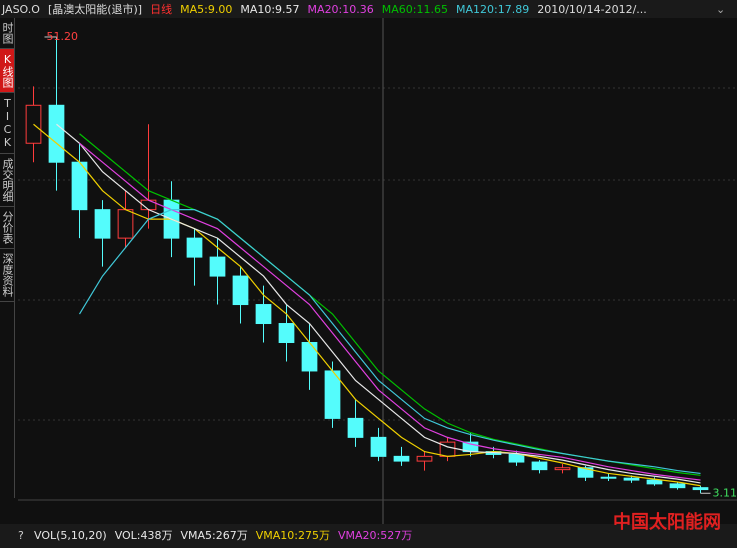 Image resolution: width=737 pixels, height=548 pixels. What do you see at coordinates (341, 9) in the screenshot?
I see `header-text: MA20:10.36` at bounding box center [341, 9].